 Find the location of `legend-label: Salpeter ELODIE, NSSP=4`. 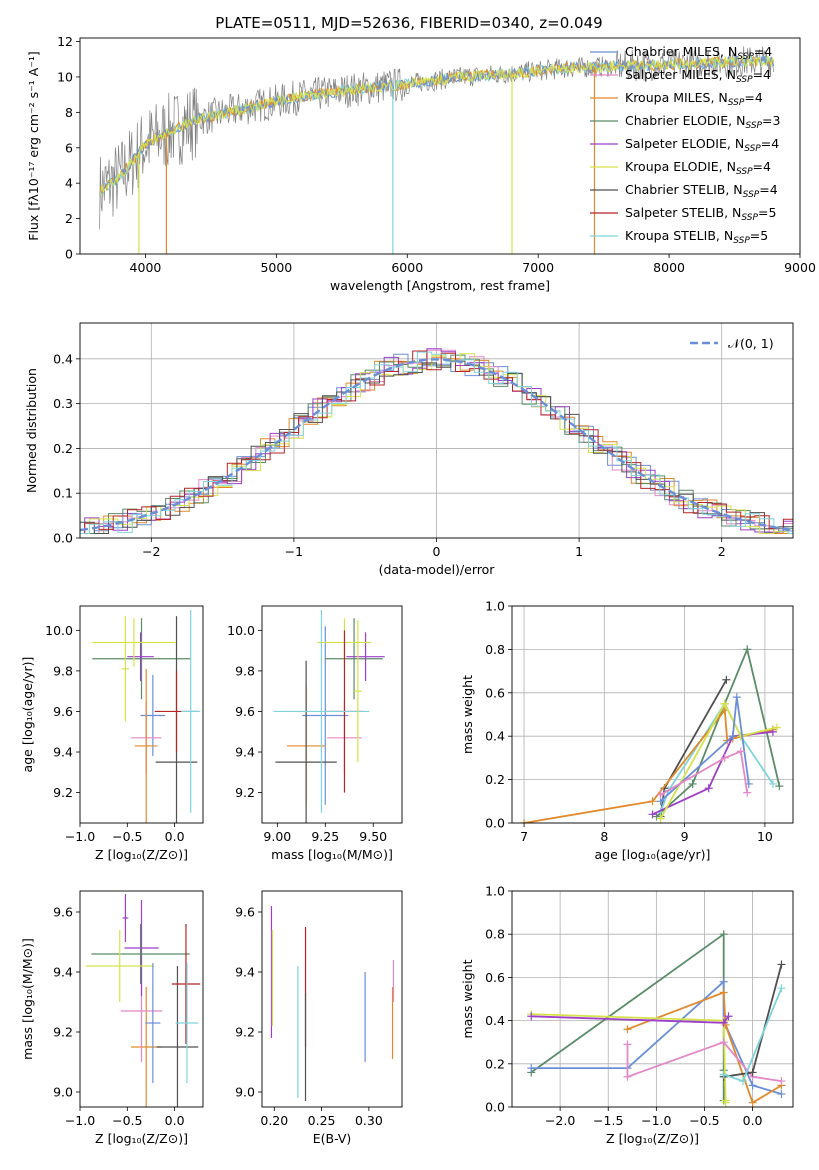

legend-label: Salpeter ELODIE, NSSP=4 is located at coordinates (702, 145).